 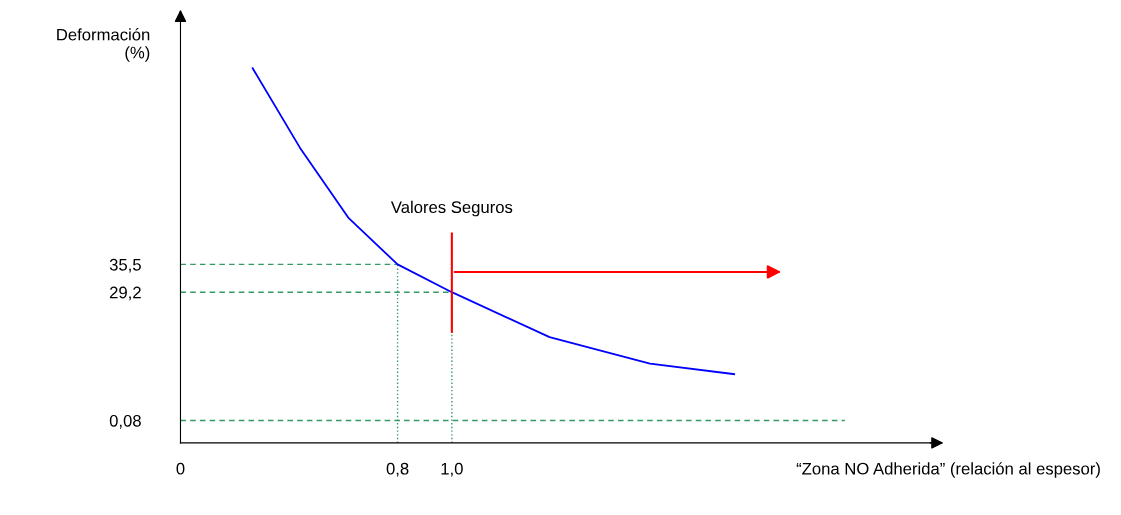 What do you see at coordinates (103, 45) in the screenshot?
I see `y-axis-title: Deformación (%)` at bounding box center [103, 45].